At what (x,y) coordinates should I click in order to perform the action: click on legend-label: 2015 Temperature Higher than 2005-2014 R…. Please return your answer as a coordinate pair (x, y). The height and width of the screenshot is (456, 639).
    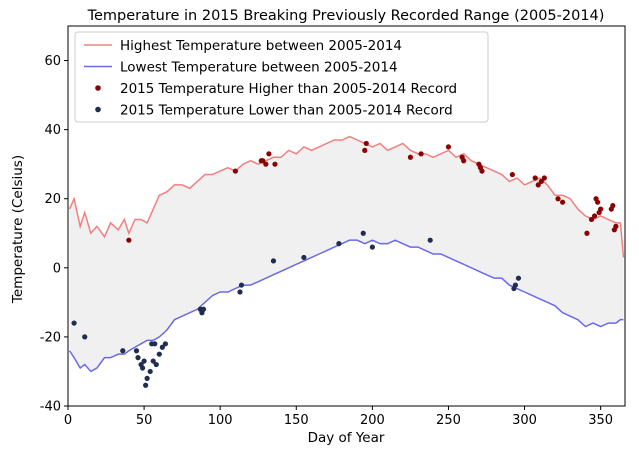
    Looking at the image, I should click on (288, 89).